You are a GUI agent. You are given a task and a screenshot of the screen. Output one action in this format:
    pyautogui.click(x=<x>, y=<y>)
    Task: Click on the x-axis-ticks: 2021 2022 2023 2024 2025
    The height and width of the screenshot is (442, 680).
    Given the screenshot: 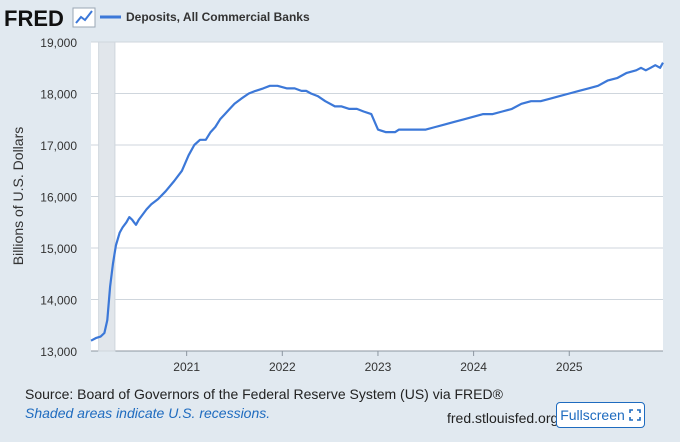 What is the action you would take?
    pyautogui.click(x=378, y=362)
    